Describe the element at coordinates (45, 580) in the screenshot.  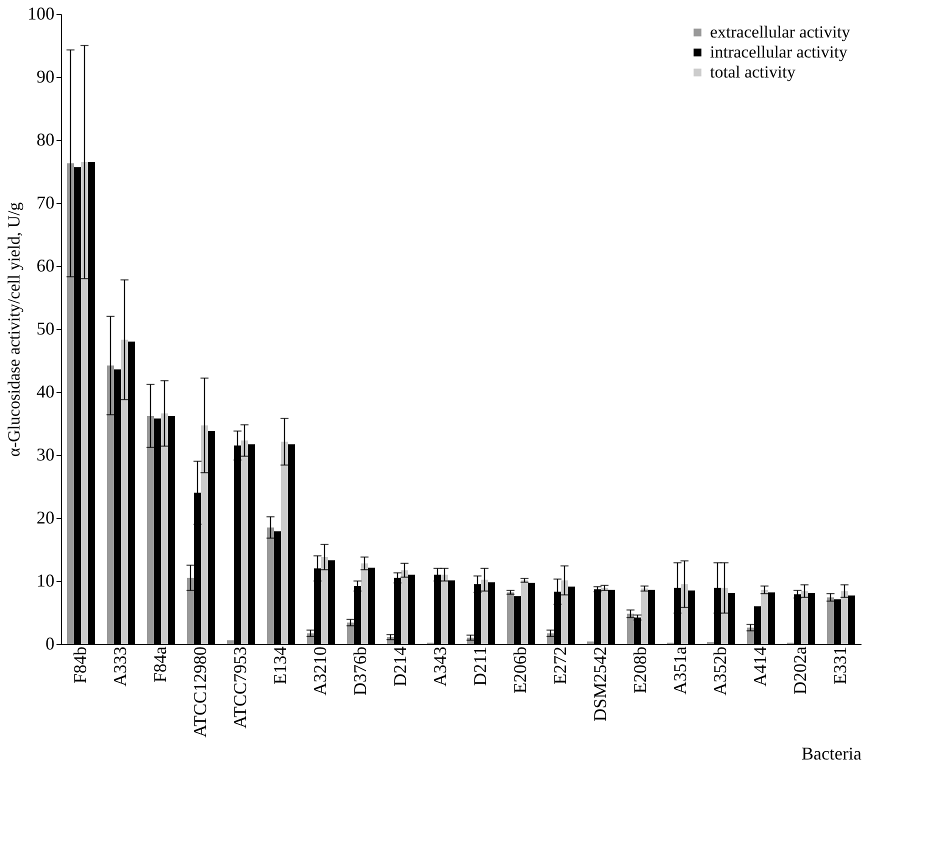
I see `y-tick-label: 10` at that location.